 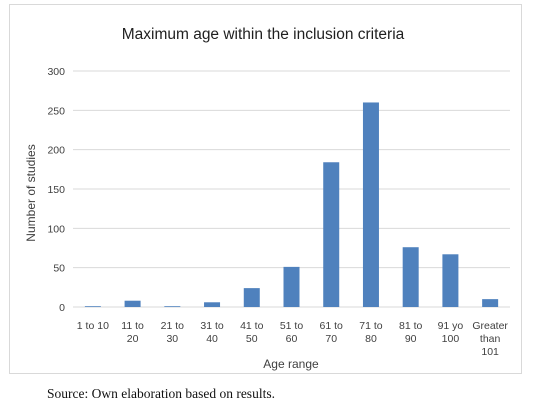 I want to click on y-tick-label: 150, so click(x=56, y=190).